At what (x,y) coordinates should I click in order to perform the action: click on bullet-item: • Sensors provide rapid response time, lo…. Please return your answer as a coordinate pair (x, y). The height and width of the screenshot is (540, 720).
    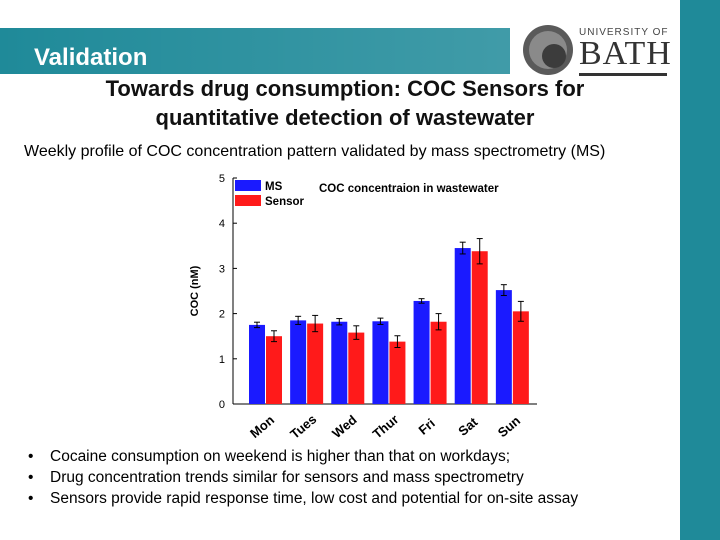
    Looking at the image, I should click on (353, 498).